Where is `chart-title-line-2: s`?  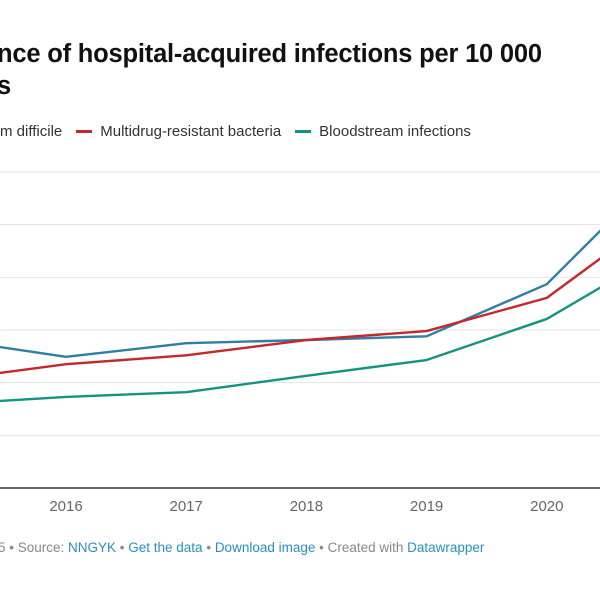
chart-title-line-2: s is located at coordinates (5, 86).